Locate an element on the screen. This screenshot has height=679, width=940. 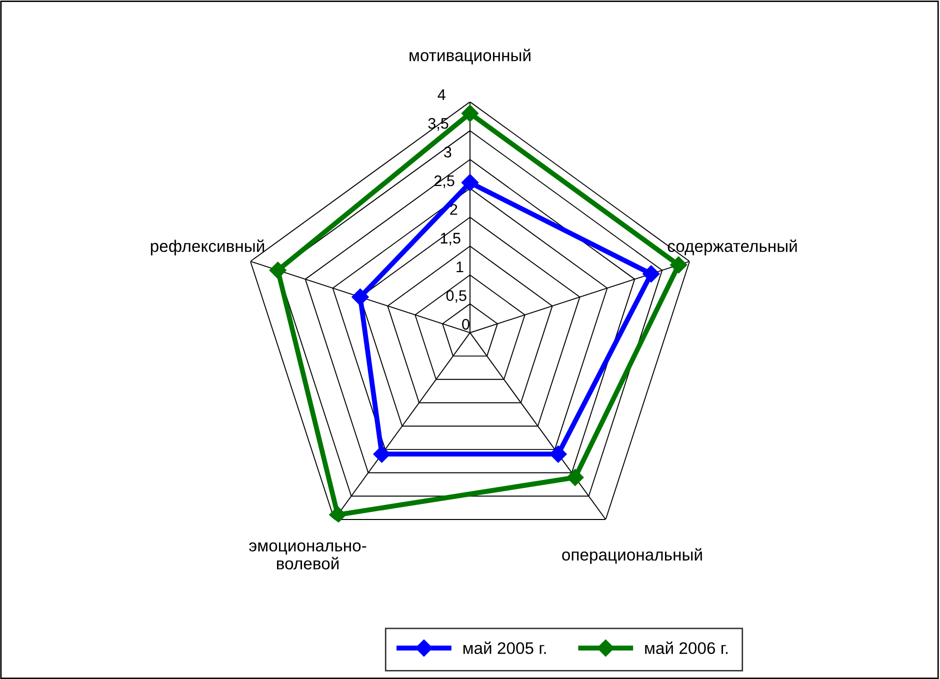
spoke-label: рефлексивный is located at coordinates (207, 248).